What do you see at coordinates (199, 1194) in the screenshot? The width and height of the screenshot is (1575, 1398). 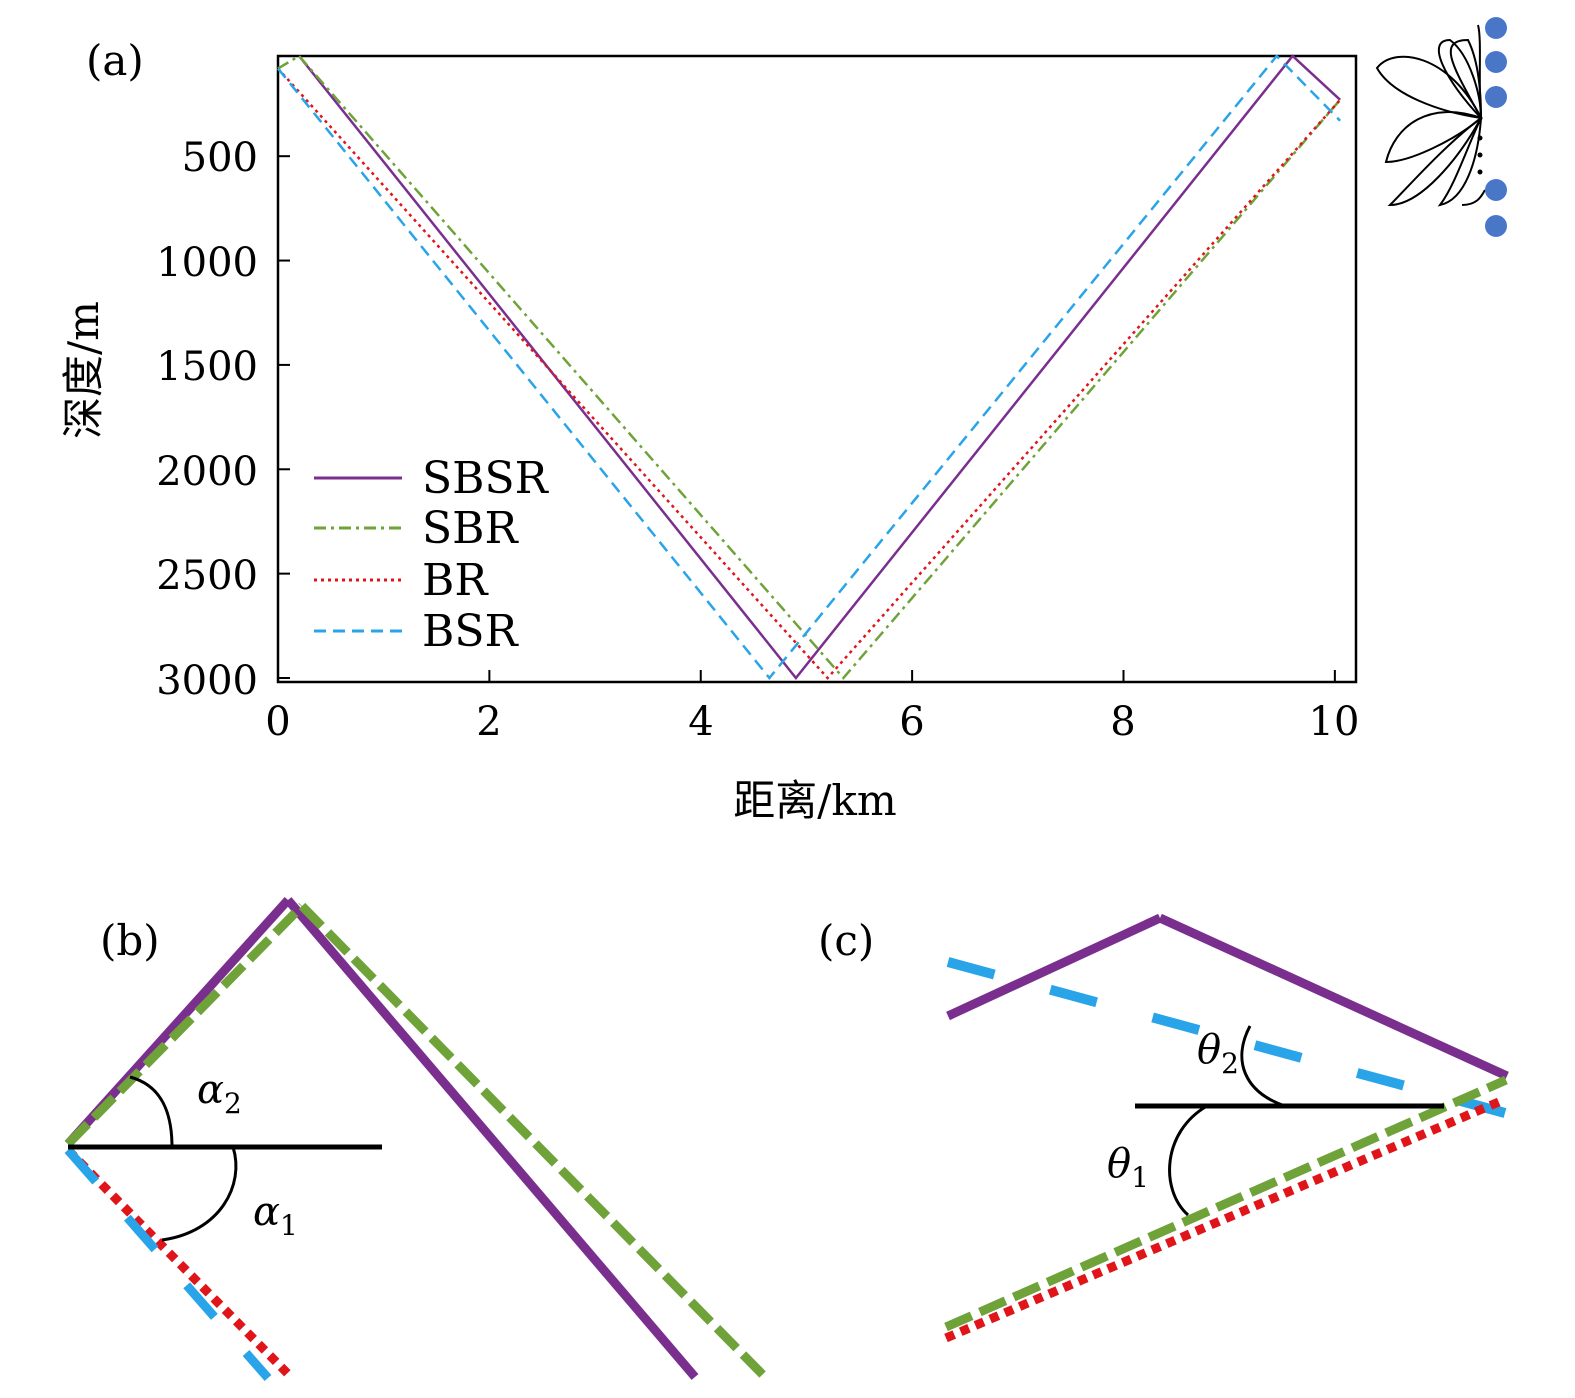 I see `angle-arc-alpha1` at bounding box center [199, 1194].